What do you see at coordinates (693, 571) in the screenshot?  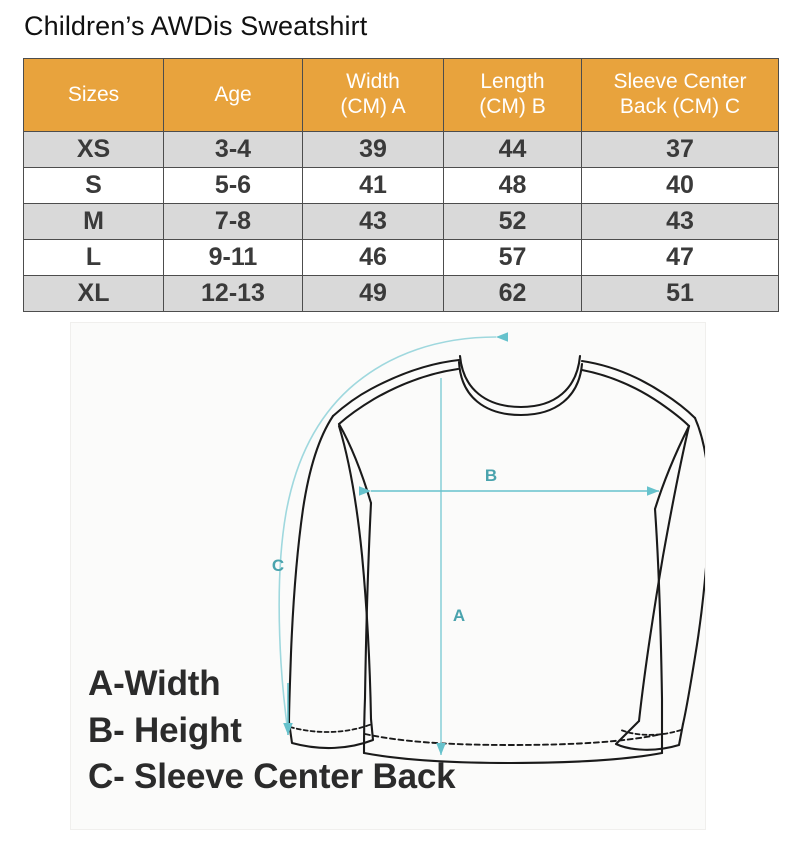 I see `right-sleeve-outer-edge` at bounding box center [693, 571].